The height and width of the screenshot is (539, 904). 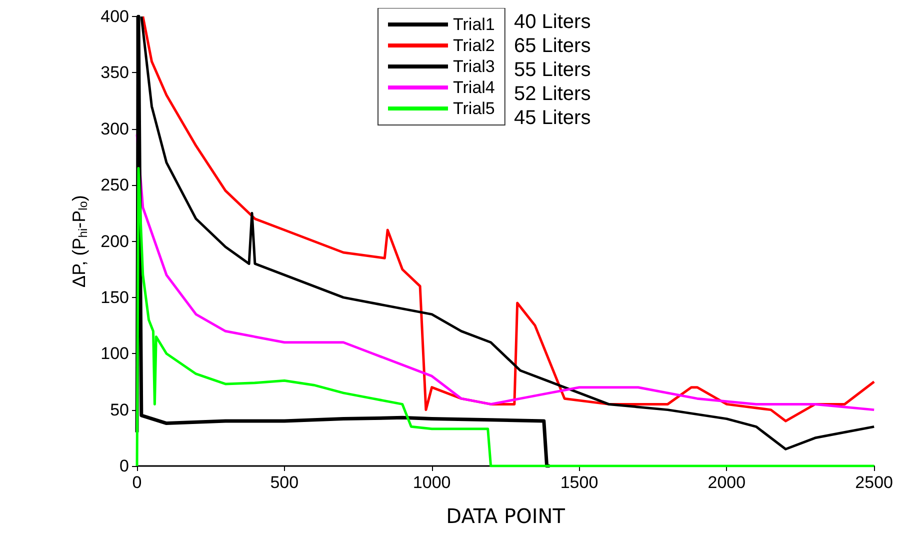 I want to click on x-tick-label: 0, so click(x=137, y=482).